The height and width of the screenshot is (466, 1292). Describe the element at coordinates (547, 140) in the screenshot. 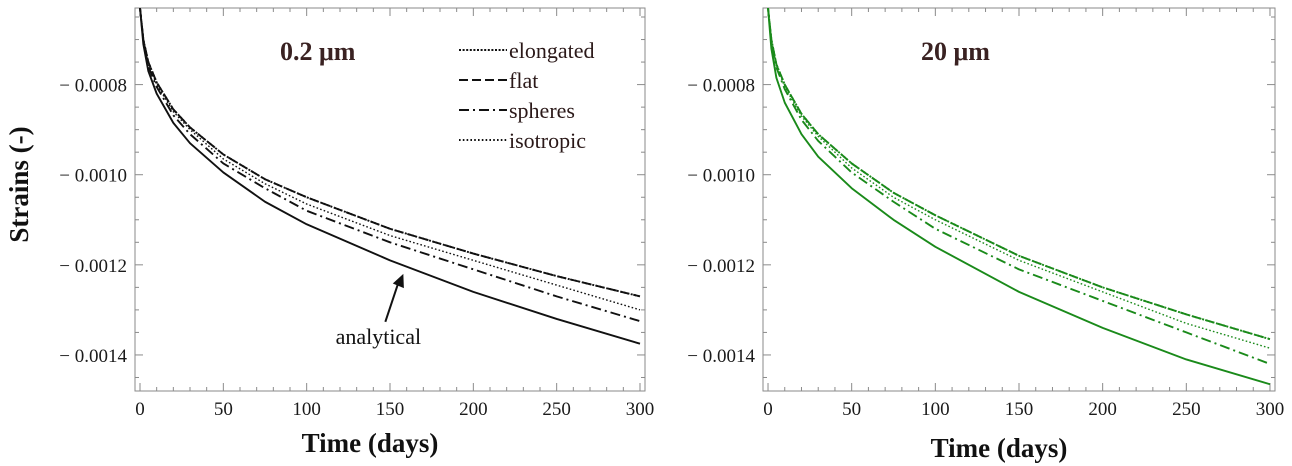

I see `legend-label-isotropic: isotropic` at that location.